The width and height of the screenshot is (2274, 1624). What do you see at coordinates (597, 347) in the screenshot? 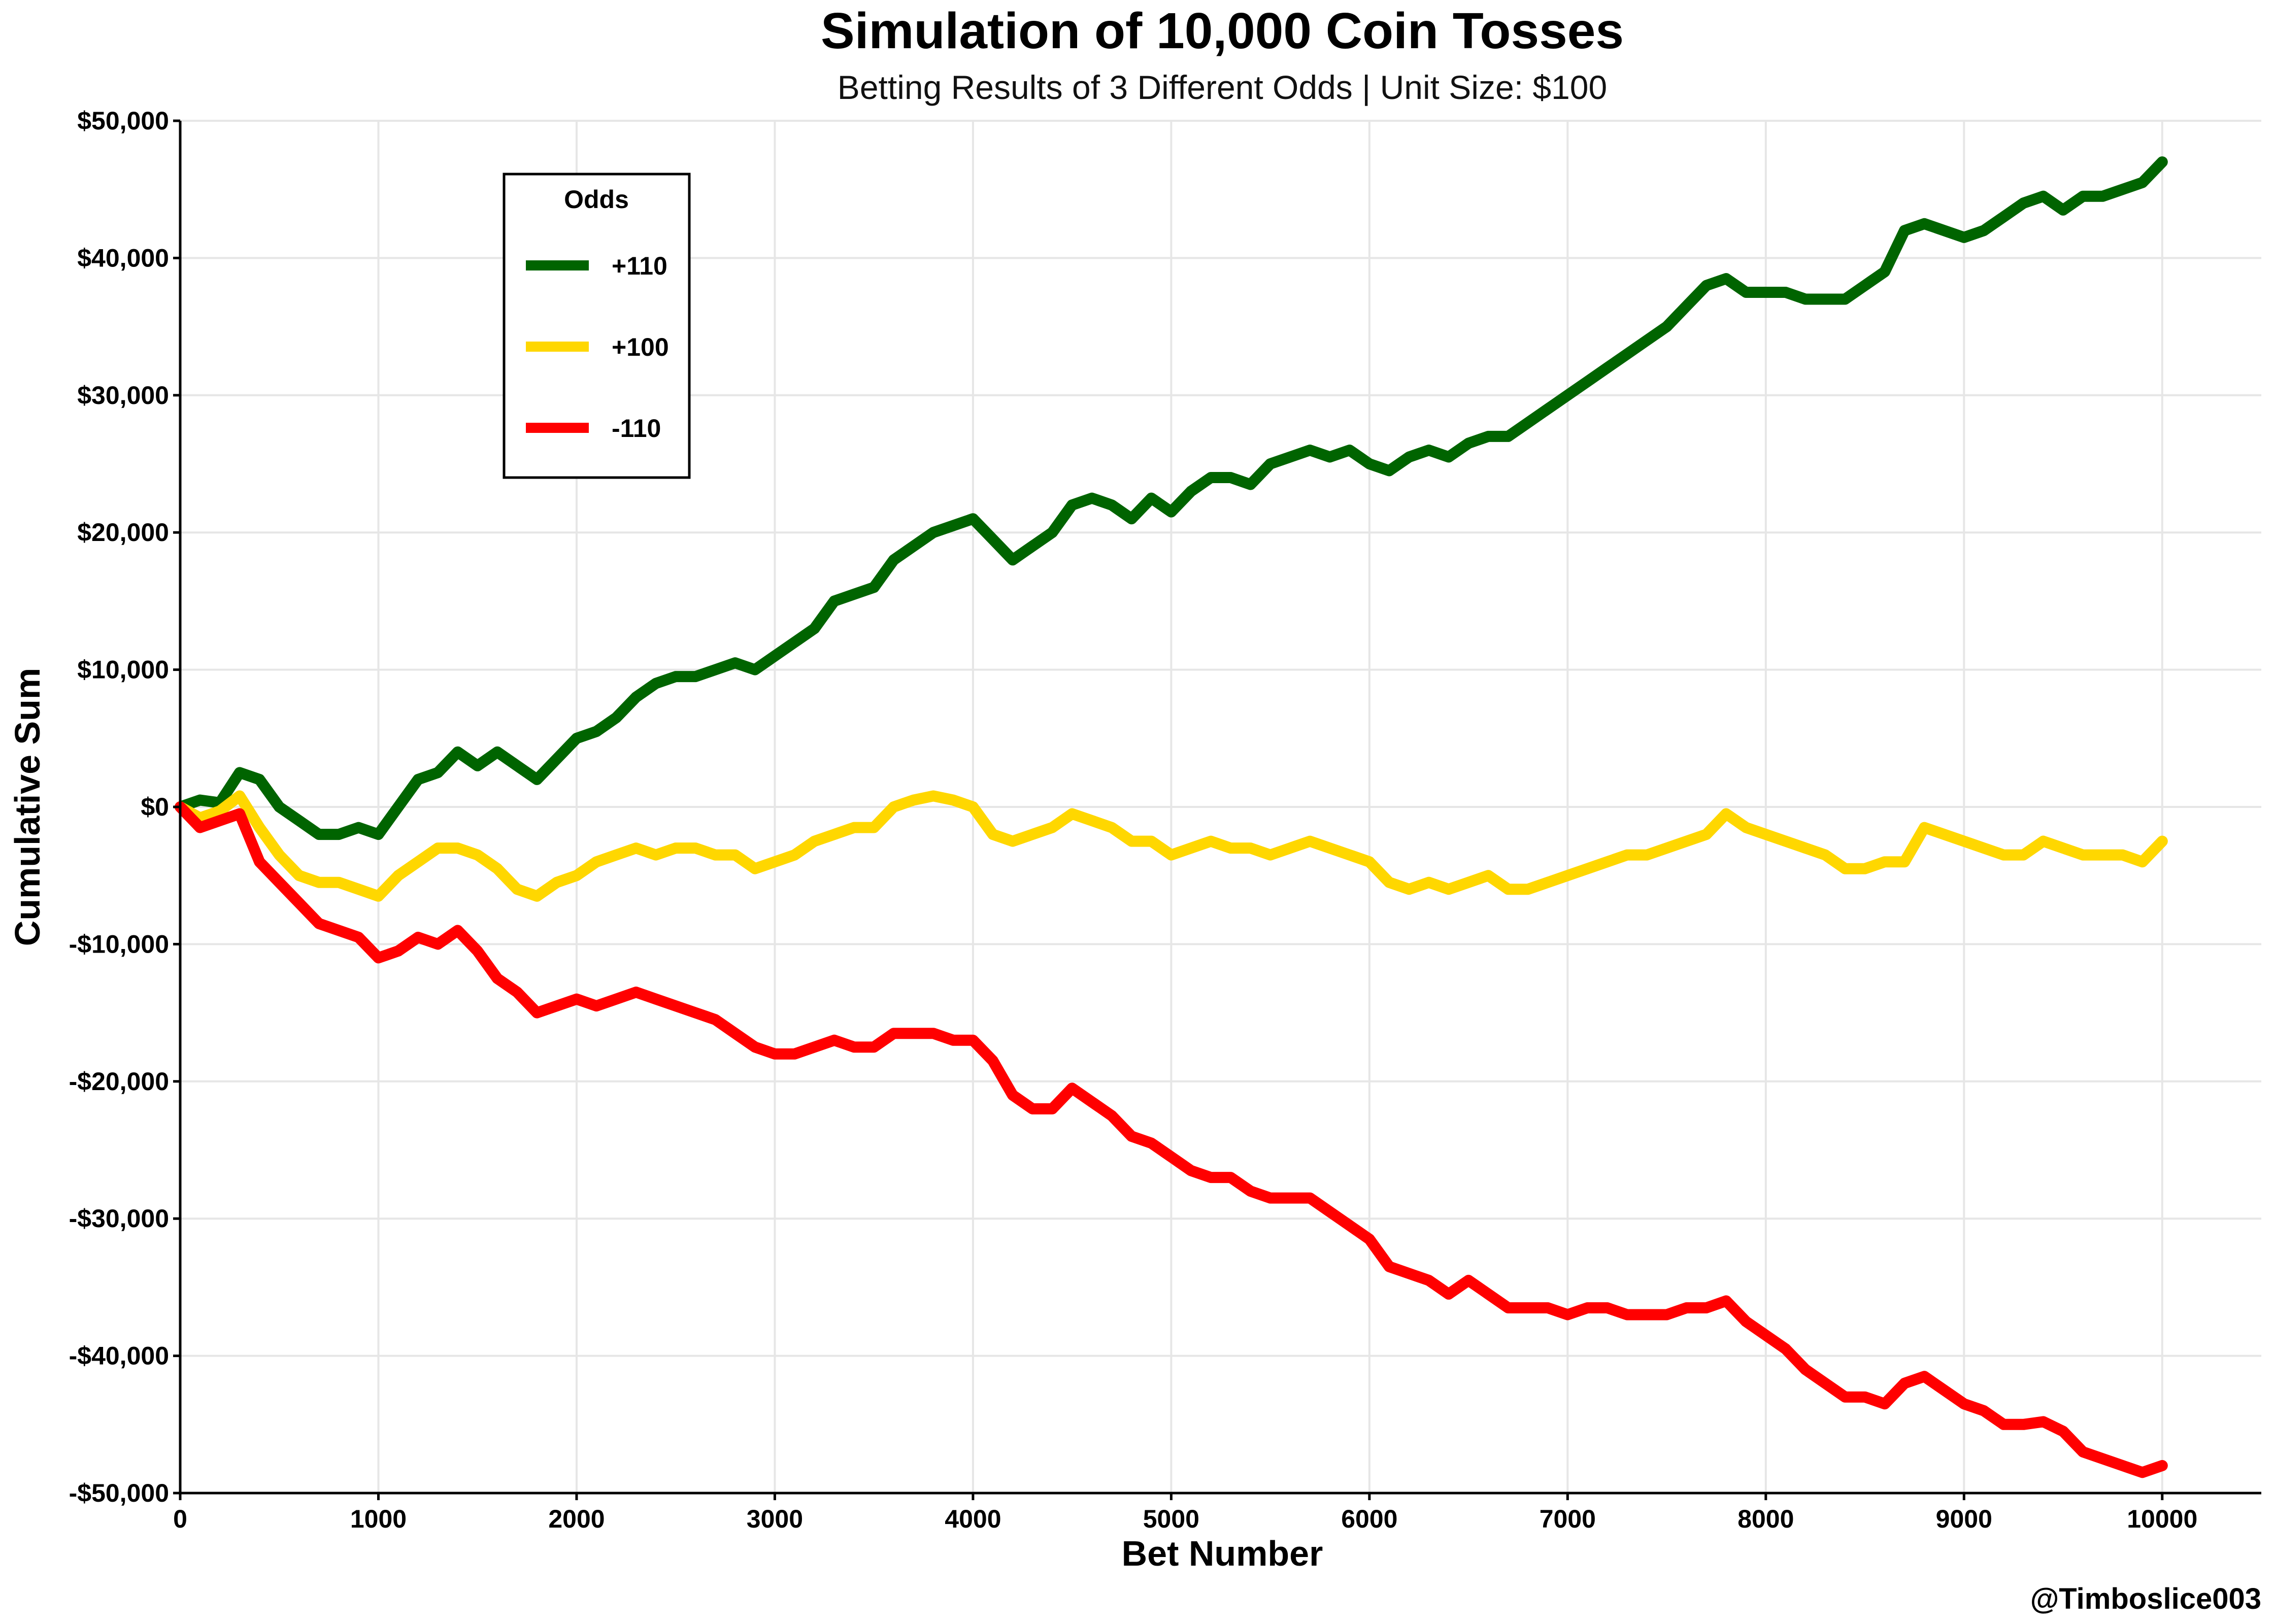
I see `legend-items: +110 +100 -110` at bounding box center [597, 347].